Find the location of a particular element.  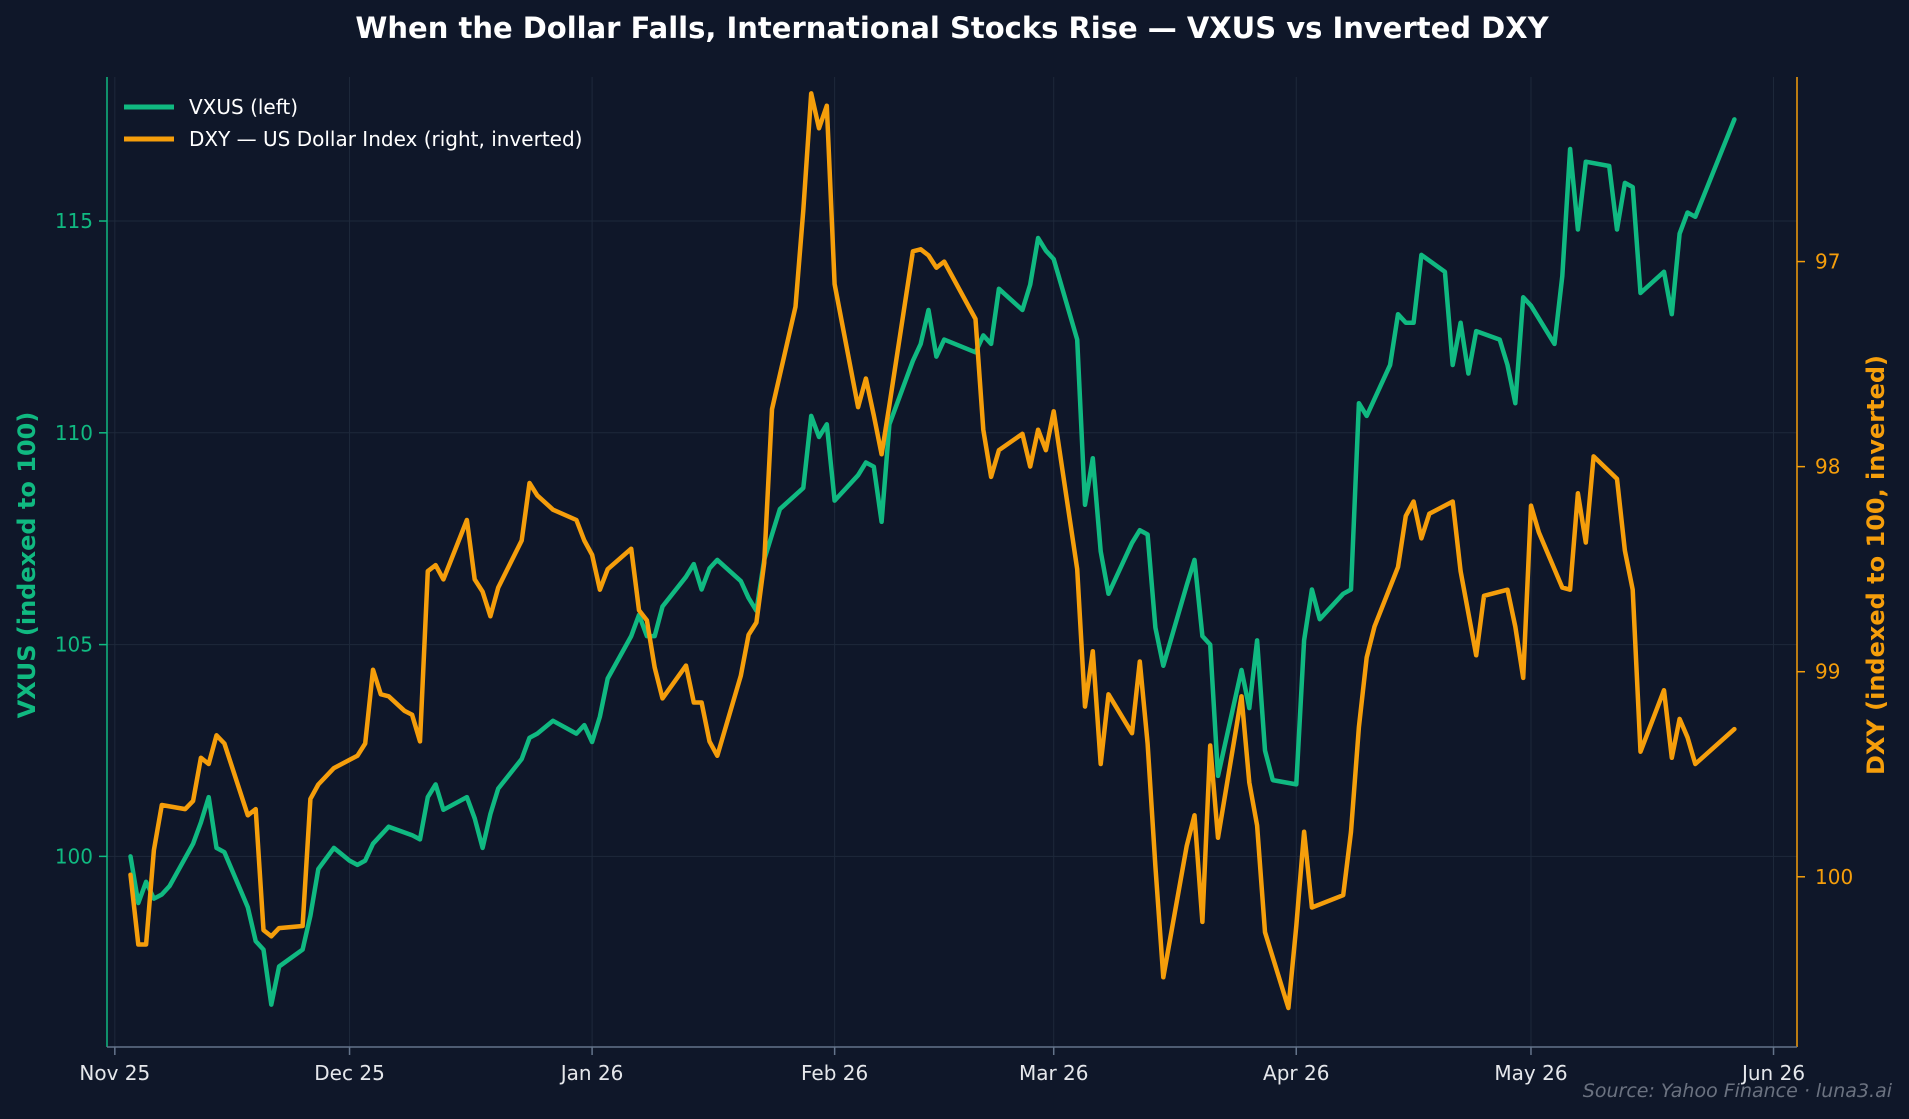

left-tick-label: 115 is located at coordinates (74, 221).